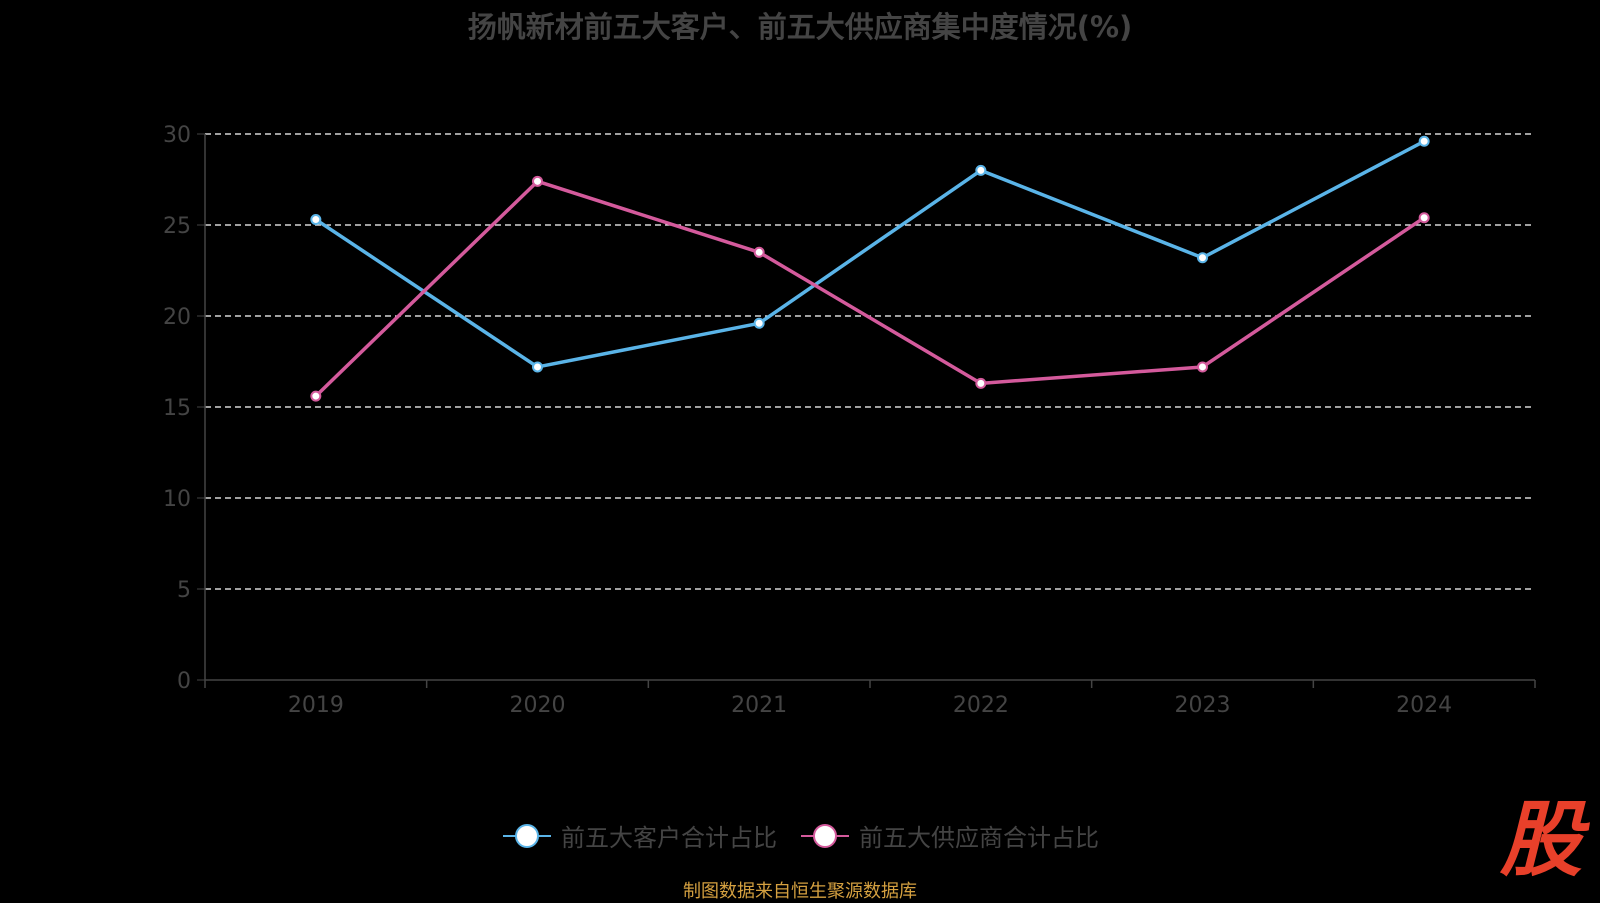  I want to click on x-tick-label-2024: 2024, so click(1424, 705).